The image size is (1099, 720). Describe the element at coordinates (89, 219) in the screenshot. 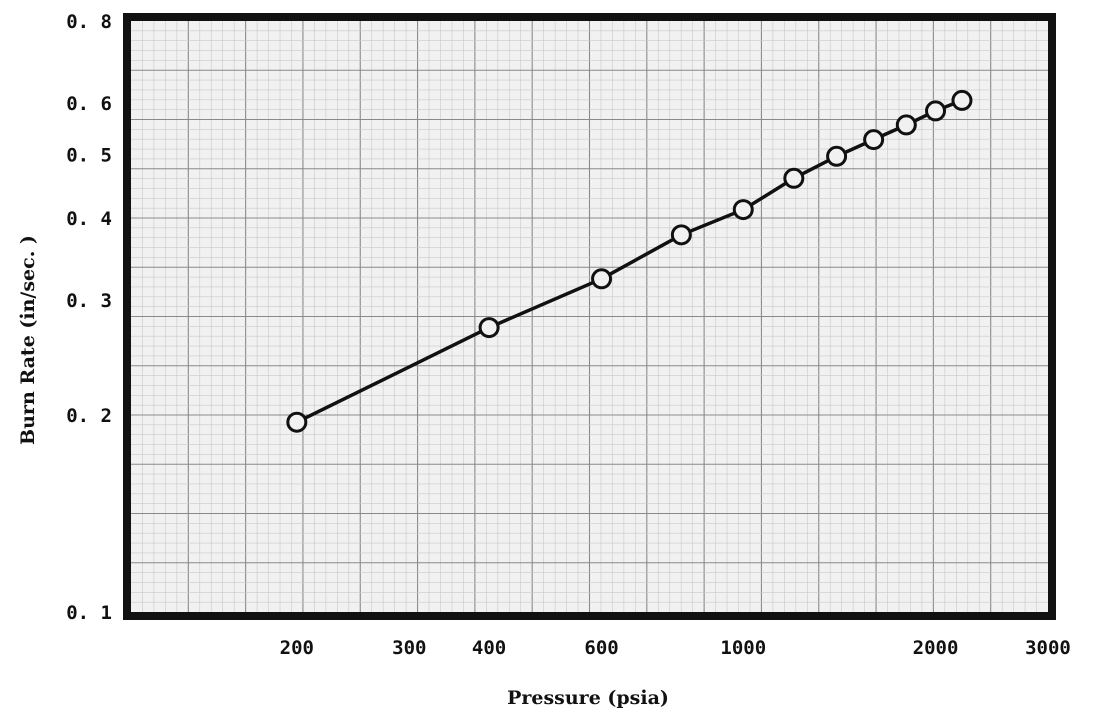

I see `y-tick-label: 0. 4` at that location.